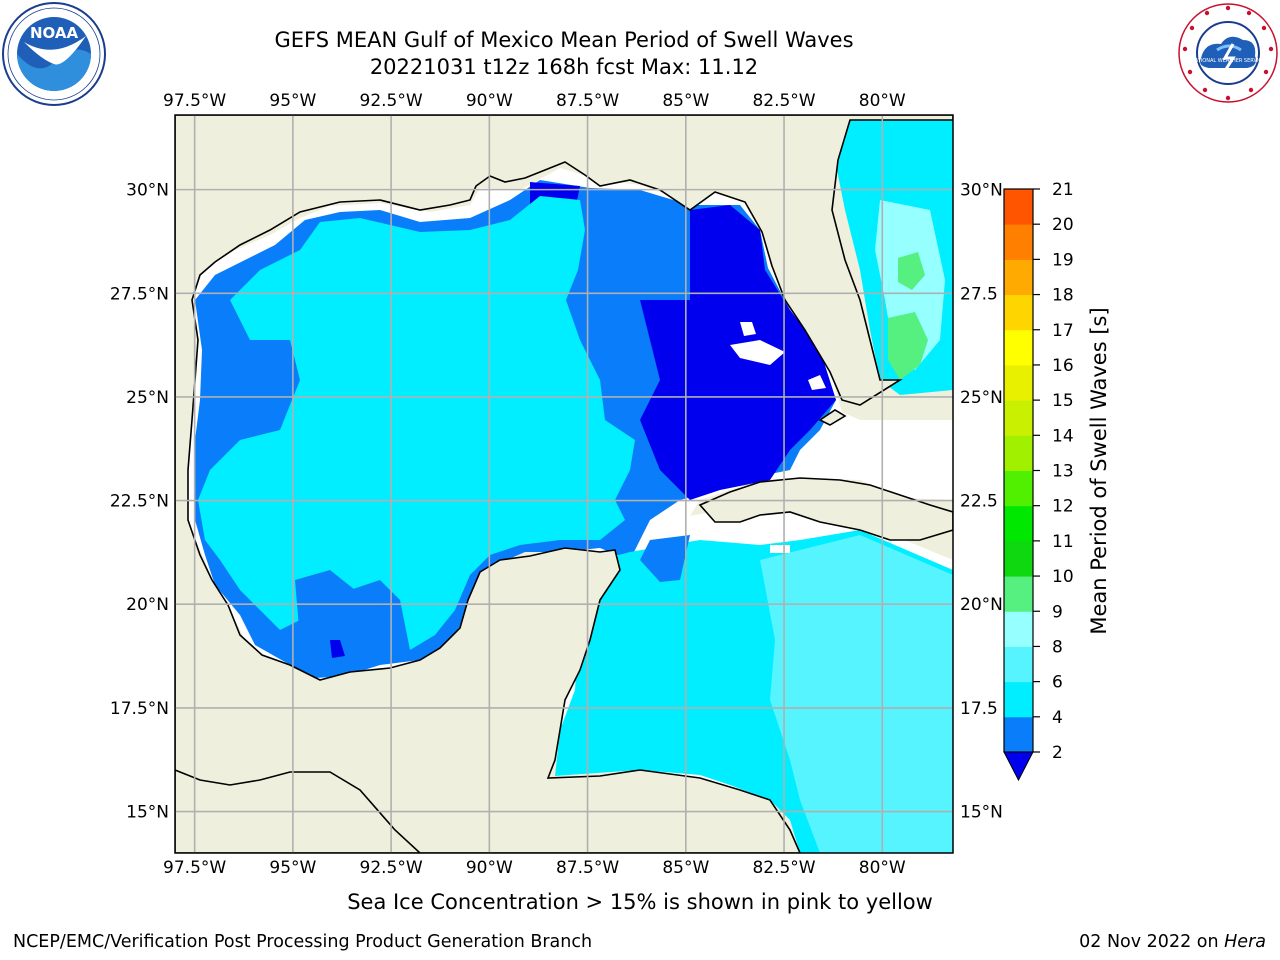  I want to click on lon-tick-label-top: 87.5°W, so click(587, 101).